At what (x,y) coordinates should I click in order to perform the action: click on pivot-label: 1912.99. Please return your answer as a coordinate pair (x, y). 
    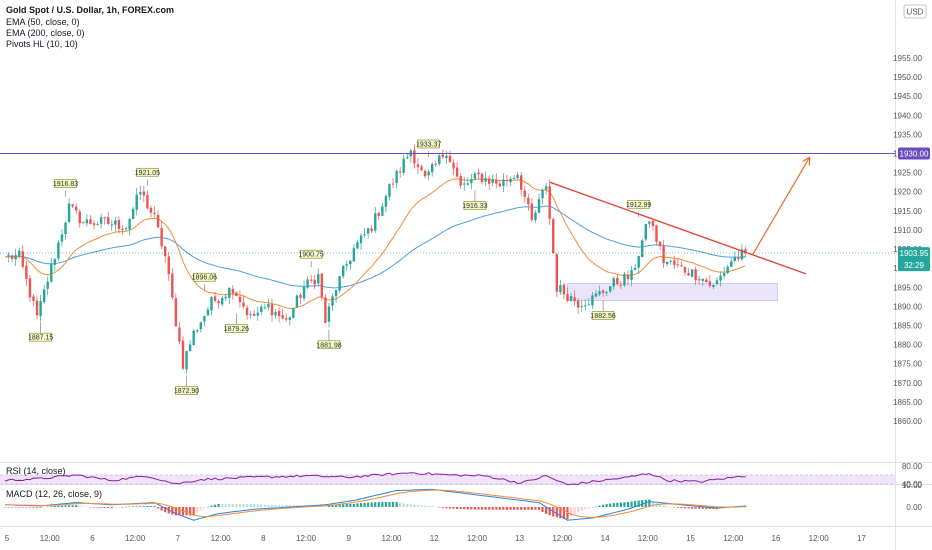
    Looking at the image, I should click on (638, 205).